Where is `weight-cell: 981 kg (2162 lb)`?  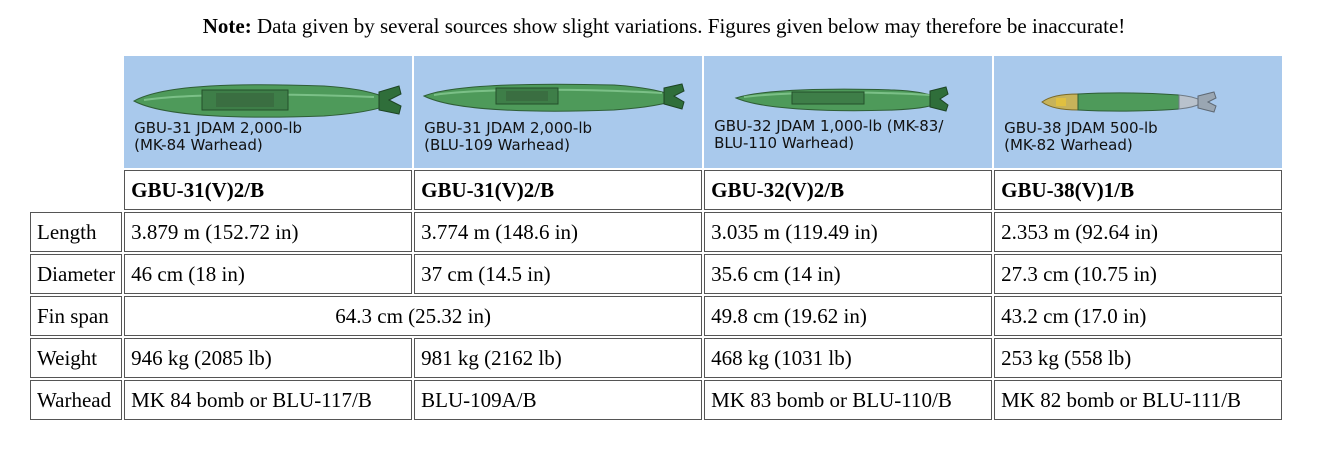
weight-cell: 981 kg (2162 lb) is located at coordinates (558, 358).